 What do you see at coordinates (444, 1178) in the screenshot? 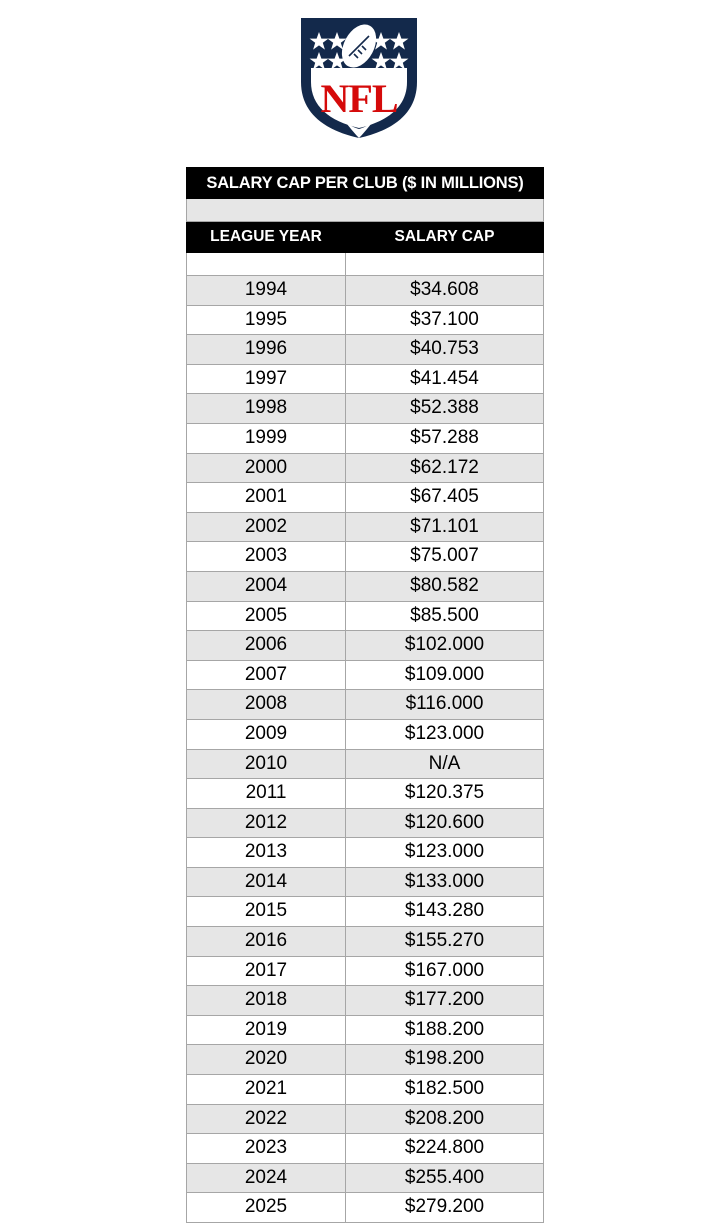
I see `cell-salary-cap: $255.400` at bounding box center [444, 1178].